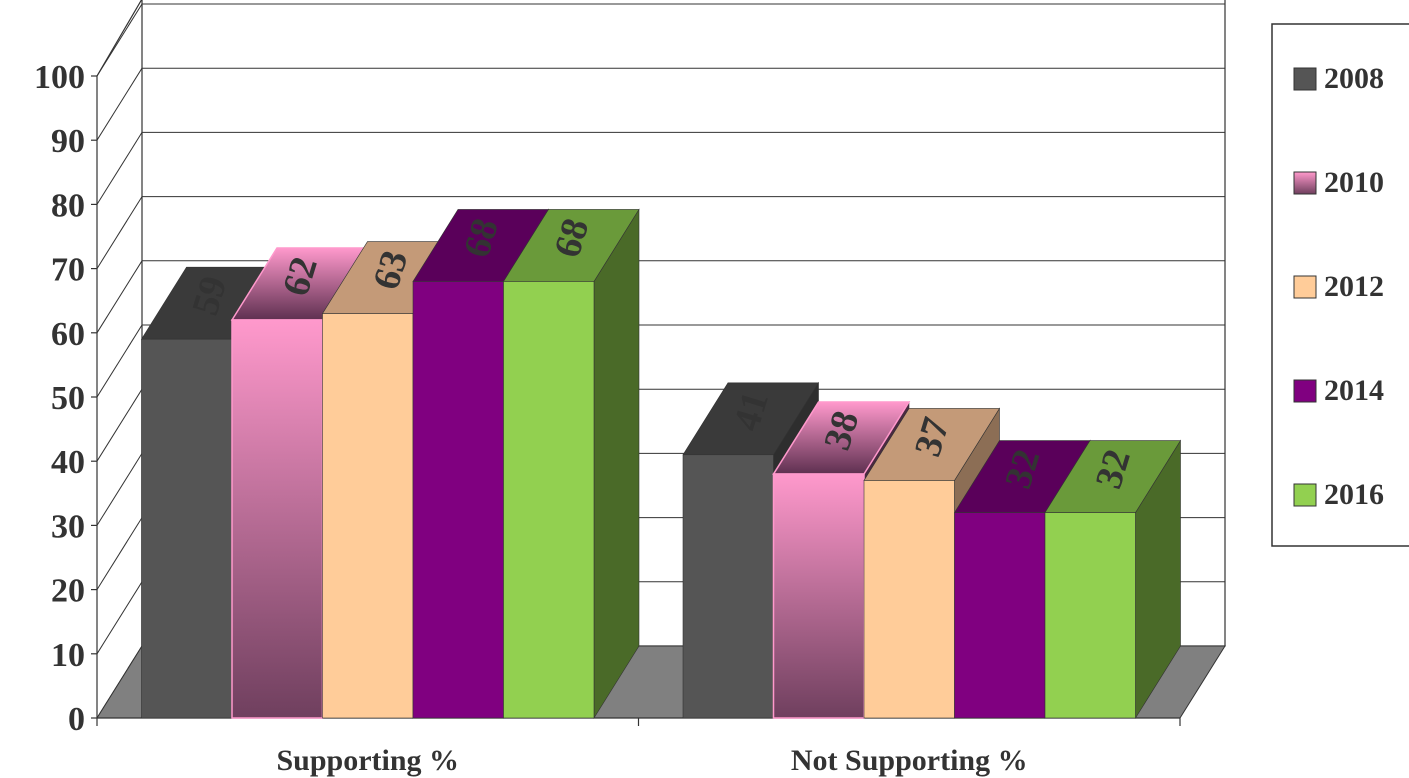  What do you see at coordinates (367, 760) in the screenshot?
I see `x-category-label: Supporting %` at bounding box center [367, 760].